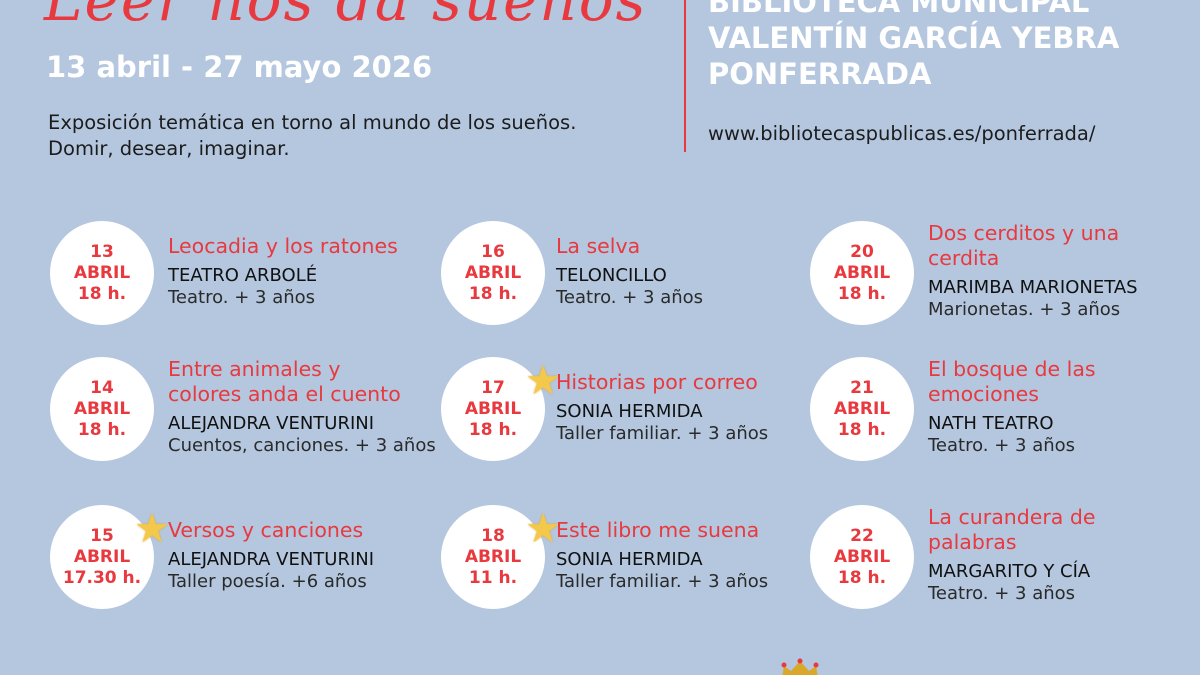  I want to click on header-divider, so click(685, 76).